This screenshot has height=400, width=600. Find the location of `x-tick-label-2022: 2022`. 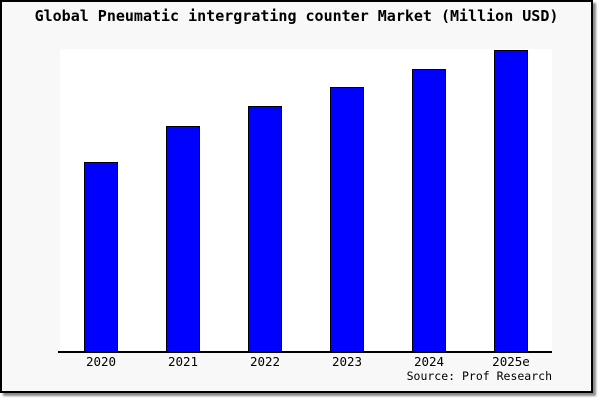

x-tick-label-2022: 2022 is located at coordinates (265, 361).